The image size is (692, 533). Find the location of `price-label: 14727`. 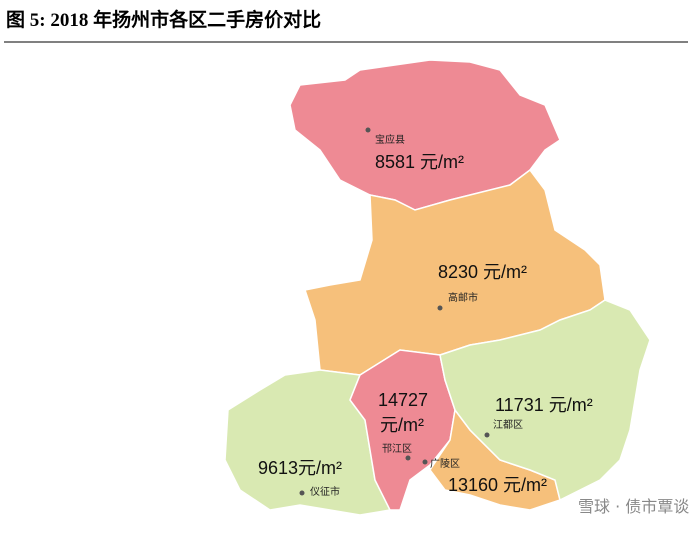

price-label: 14727 is located at coordinates (403, 400).